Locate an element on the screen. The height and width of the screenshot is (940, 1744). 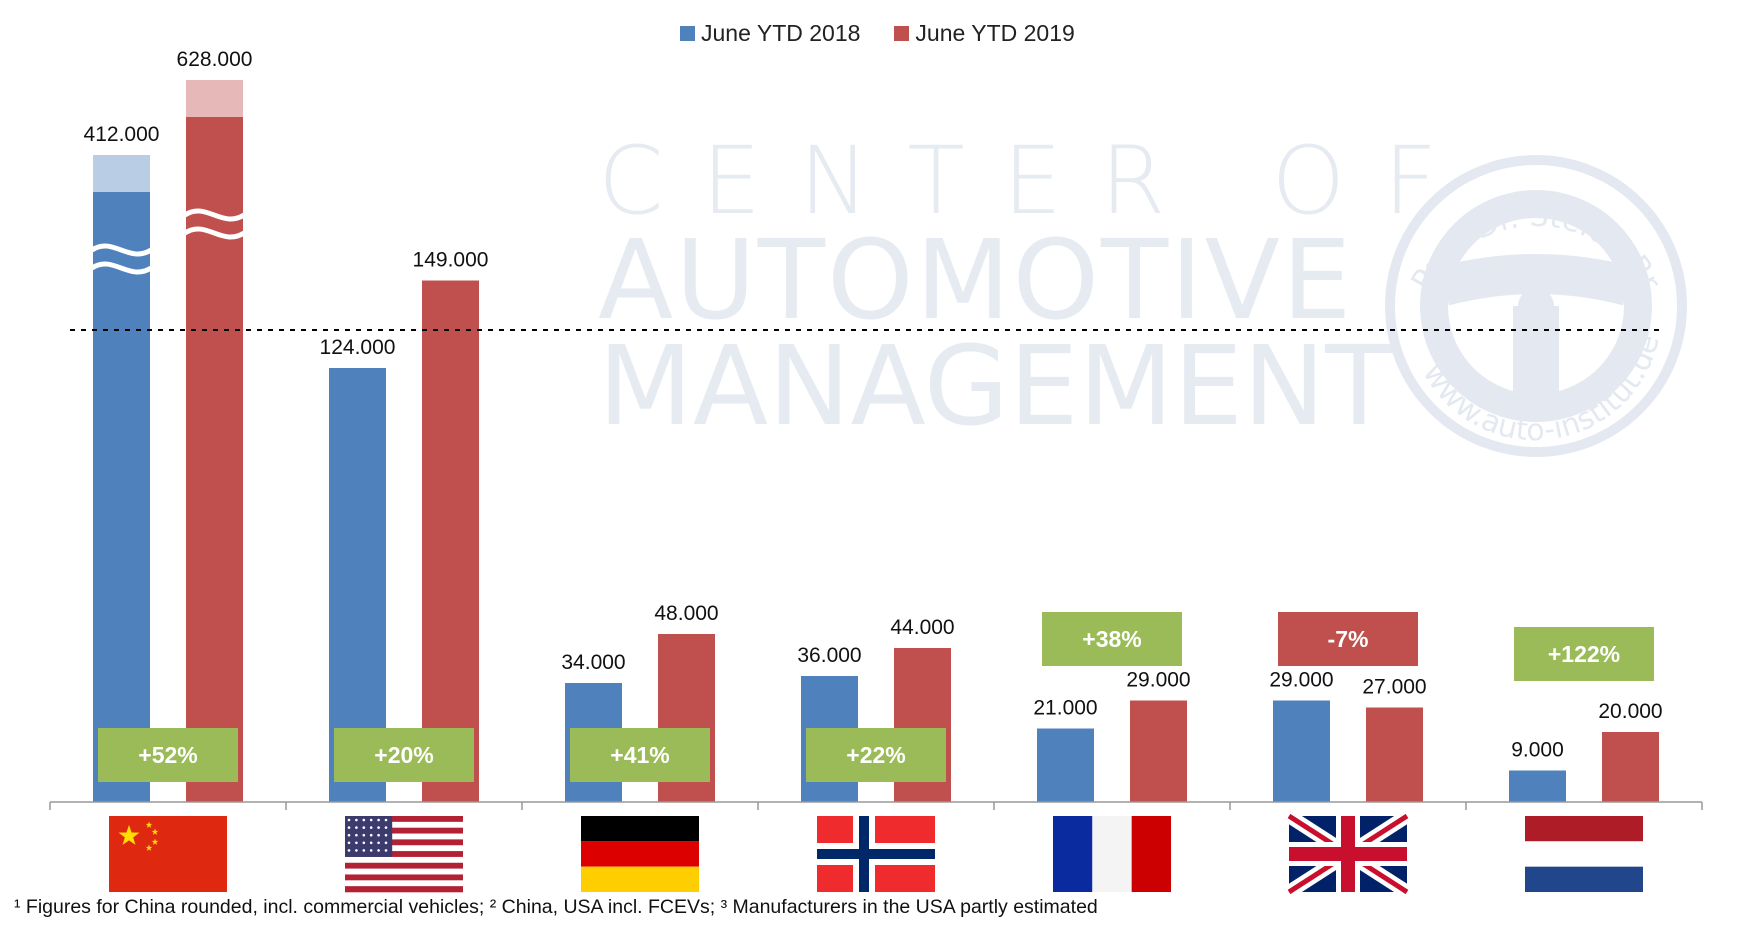
growth-box-united-kingdom is located at coordinates (1348, 639).